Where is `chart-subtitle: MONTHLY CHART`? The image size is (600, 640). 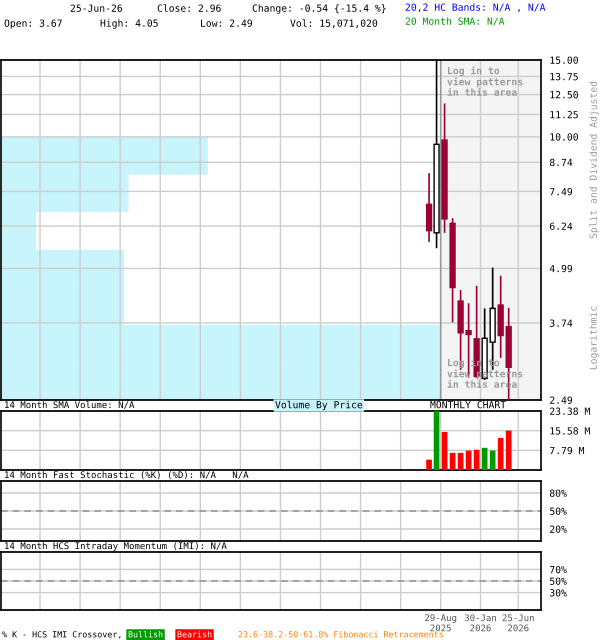 chart-subtitle: MONTHLY CHART is located at coordinates (468, 404).